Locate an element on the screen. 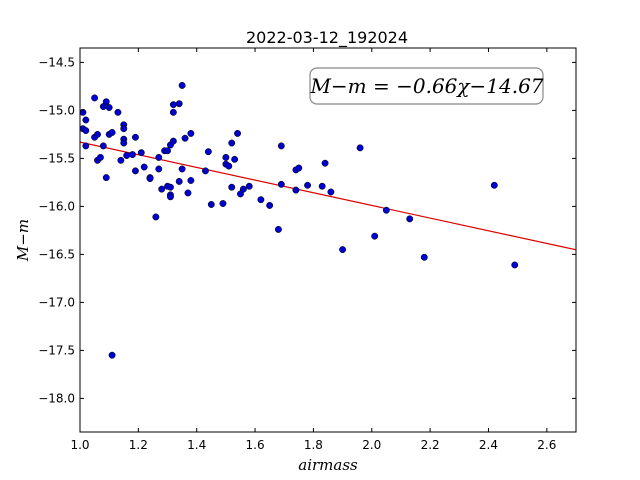  y-tick-label-7: −18.0 is located at coordinates (56, 398).